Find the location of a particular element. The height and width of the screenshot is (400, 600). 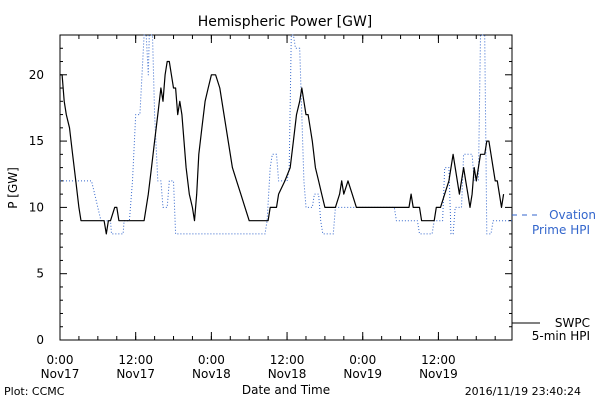

x-axis-label: Date and Time is located at coordinates (286, 390).